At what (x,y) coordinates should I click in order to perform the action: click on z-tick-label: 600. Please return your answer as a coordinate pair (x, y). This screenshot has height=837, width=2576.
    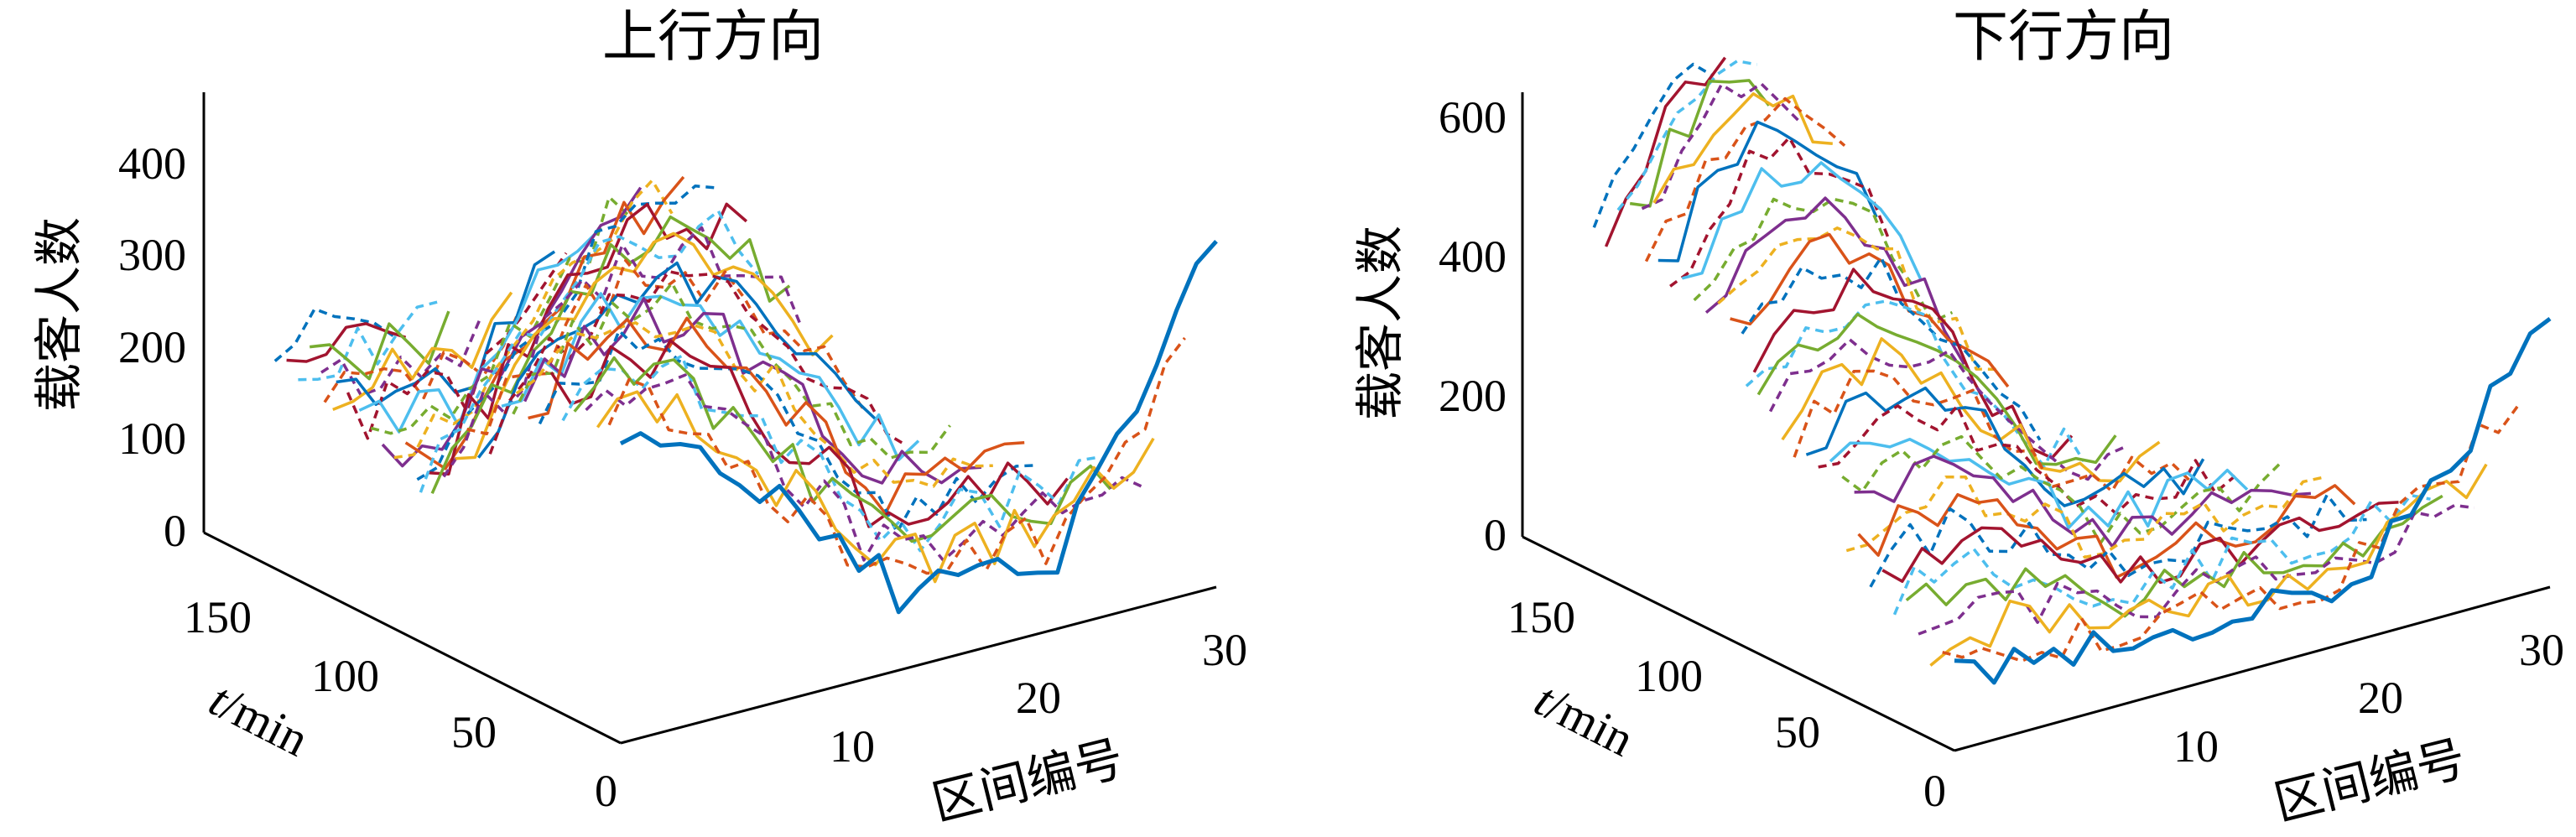
    Looking at the image, I should click on (1473, 117).